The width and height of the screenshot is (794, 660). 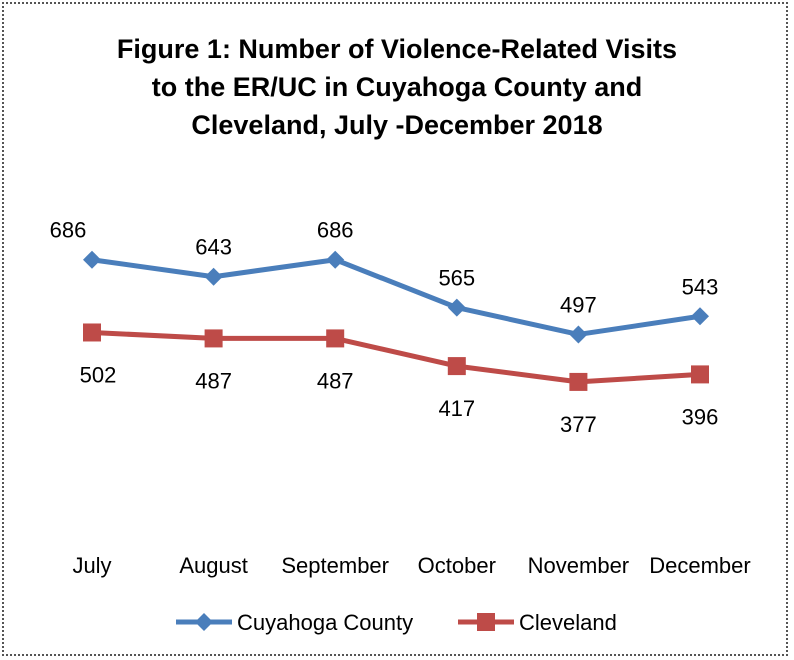 What do you see at coordinates (213, 565) in the screenshot?
I see `x-tick-label-1: August` at bounding box center [213, 565].